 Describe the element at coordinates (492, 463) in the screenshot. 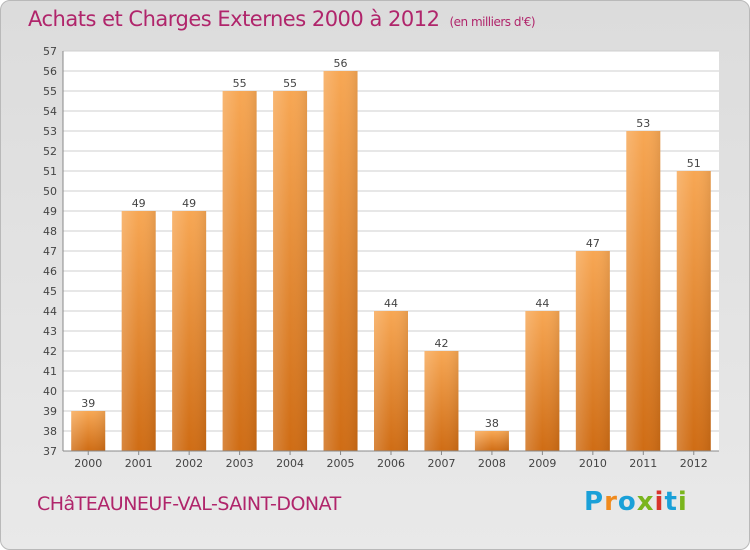

I see `x-tick-label: 2008` at that location.